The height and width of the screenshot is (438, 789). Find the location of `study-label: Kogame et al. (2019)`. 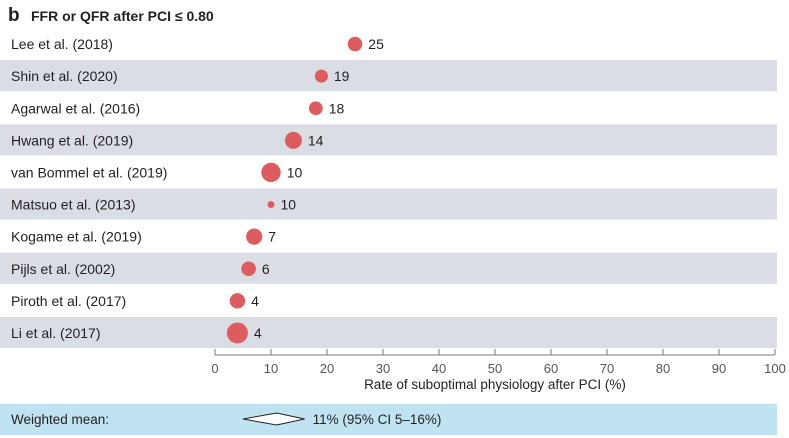

study-label: Kogame et al. (2019) is located at coordinates (76, 237).